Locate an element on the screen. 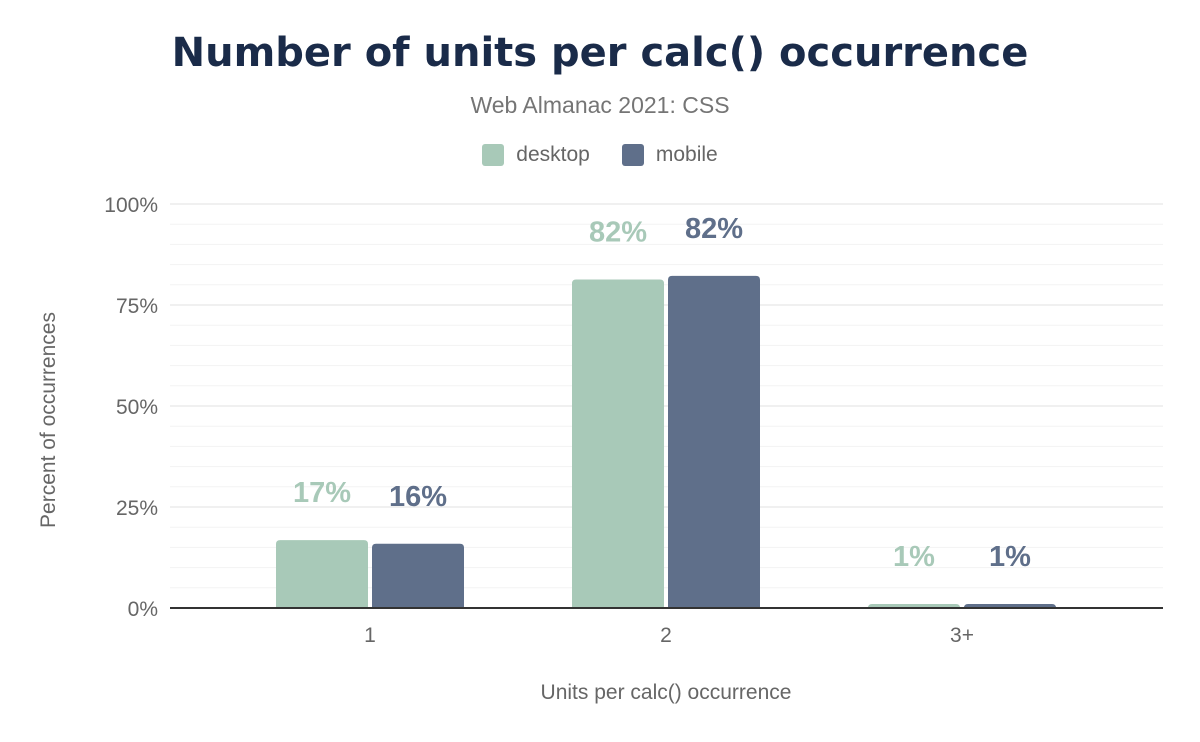 The height and width of the screenshot is (742, 1200). y-tick-label: 75% is located at coordinates (137, 306).